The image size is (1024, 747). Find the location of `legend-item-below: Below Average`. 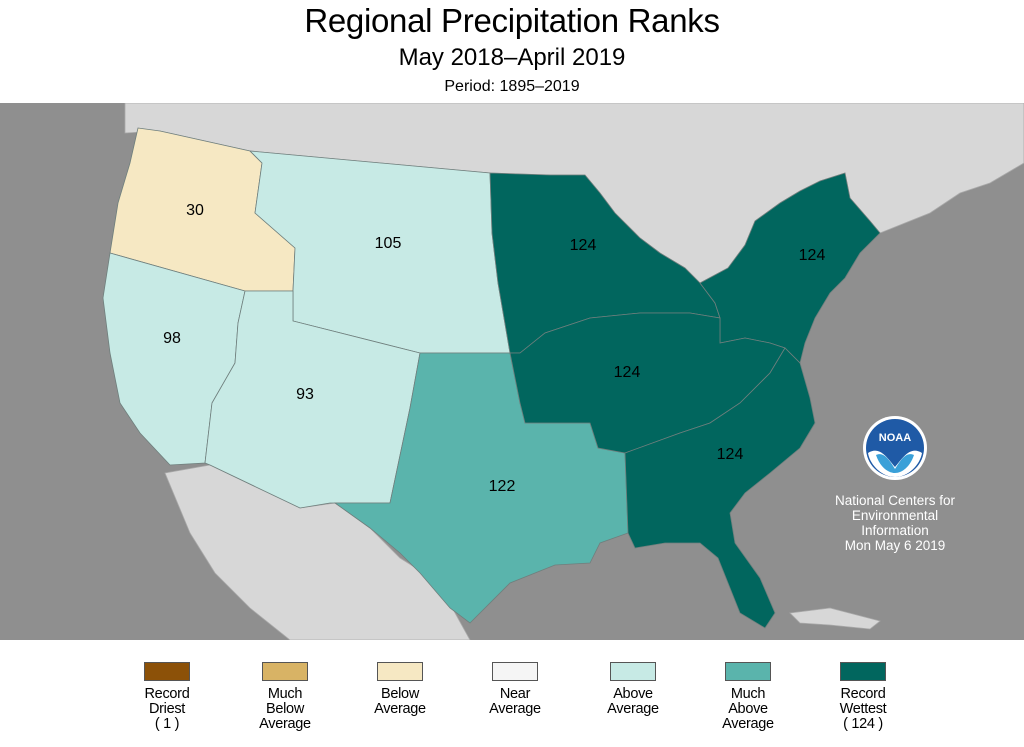

legend-item-below: Below Average is located at coordinates (400, 688).